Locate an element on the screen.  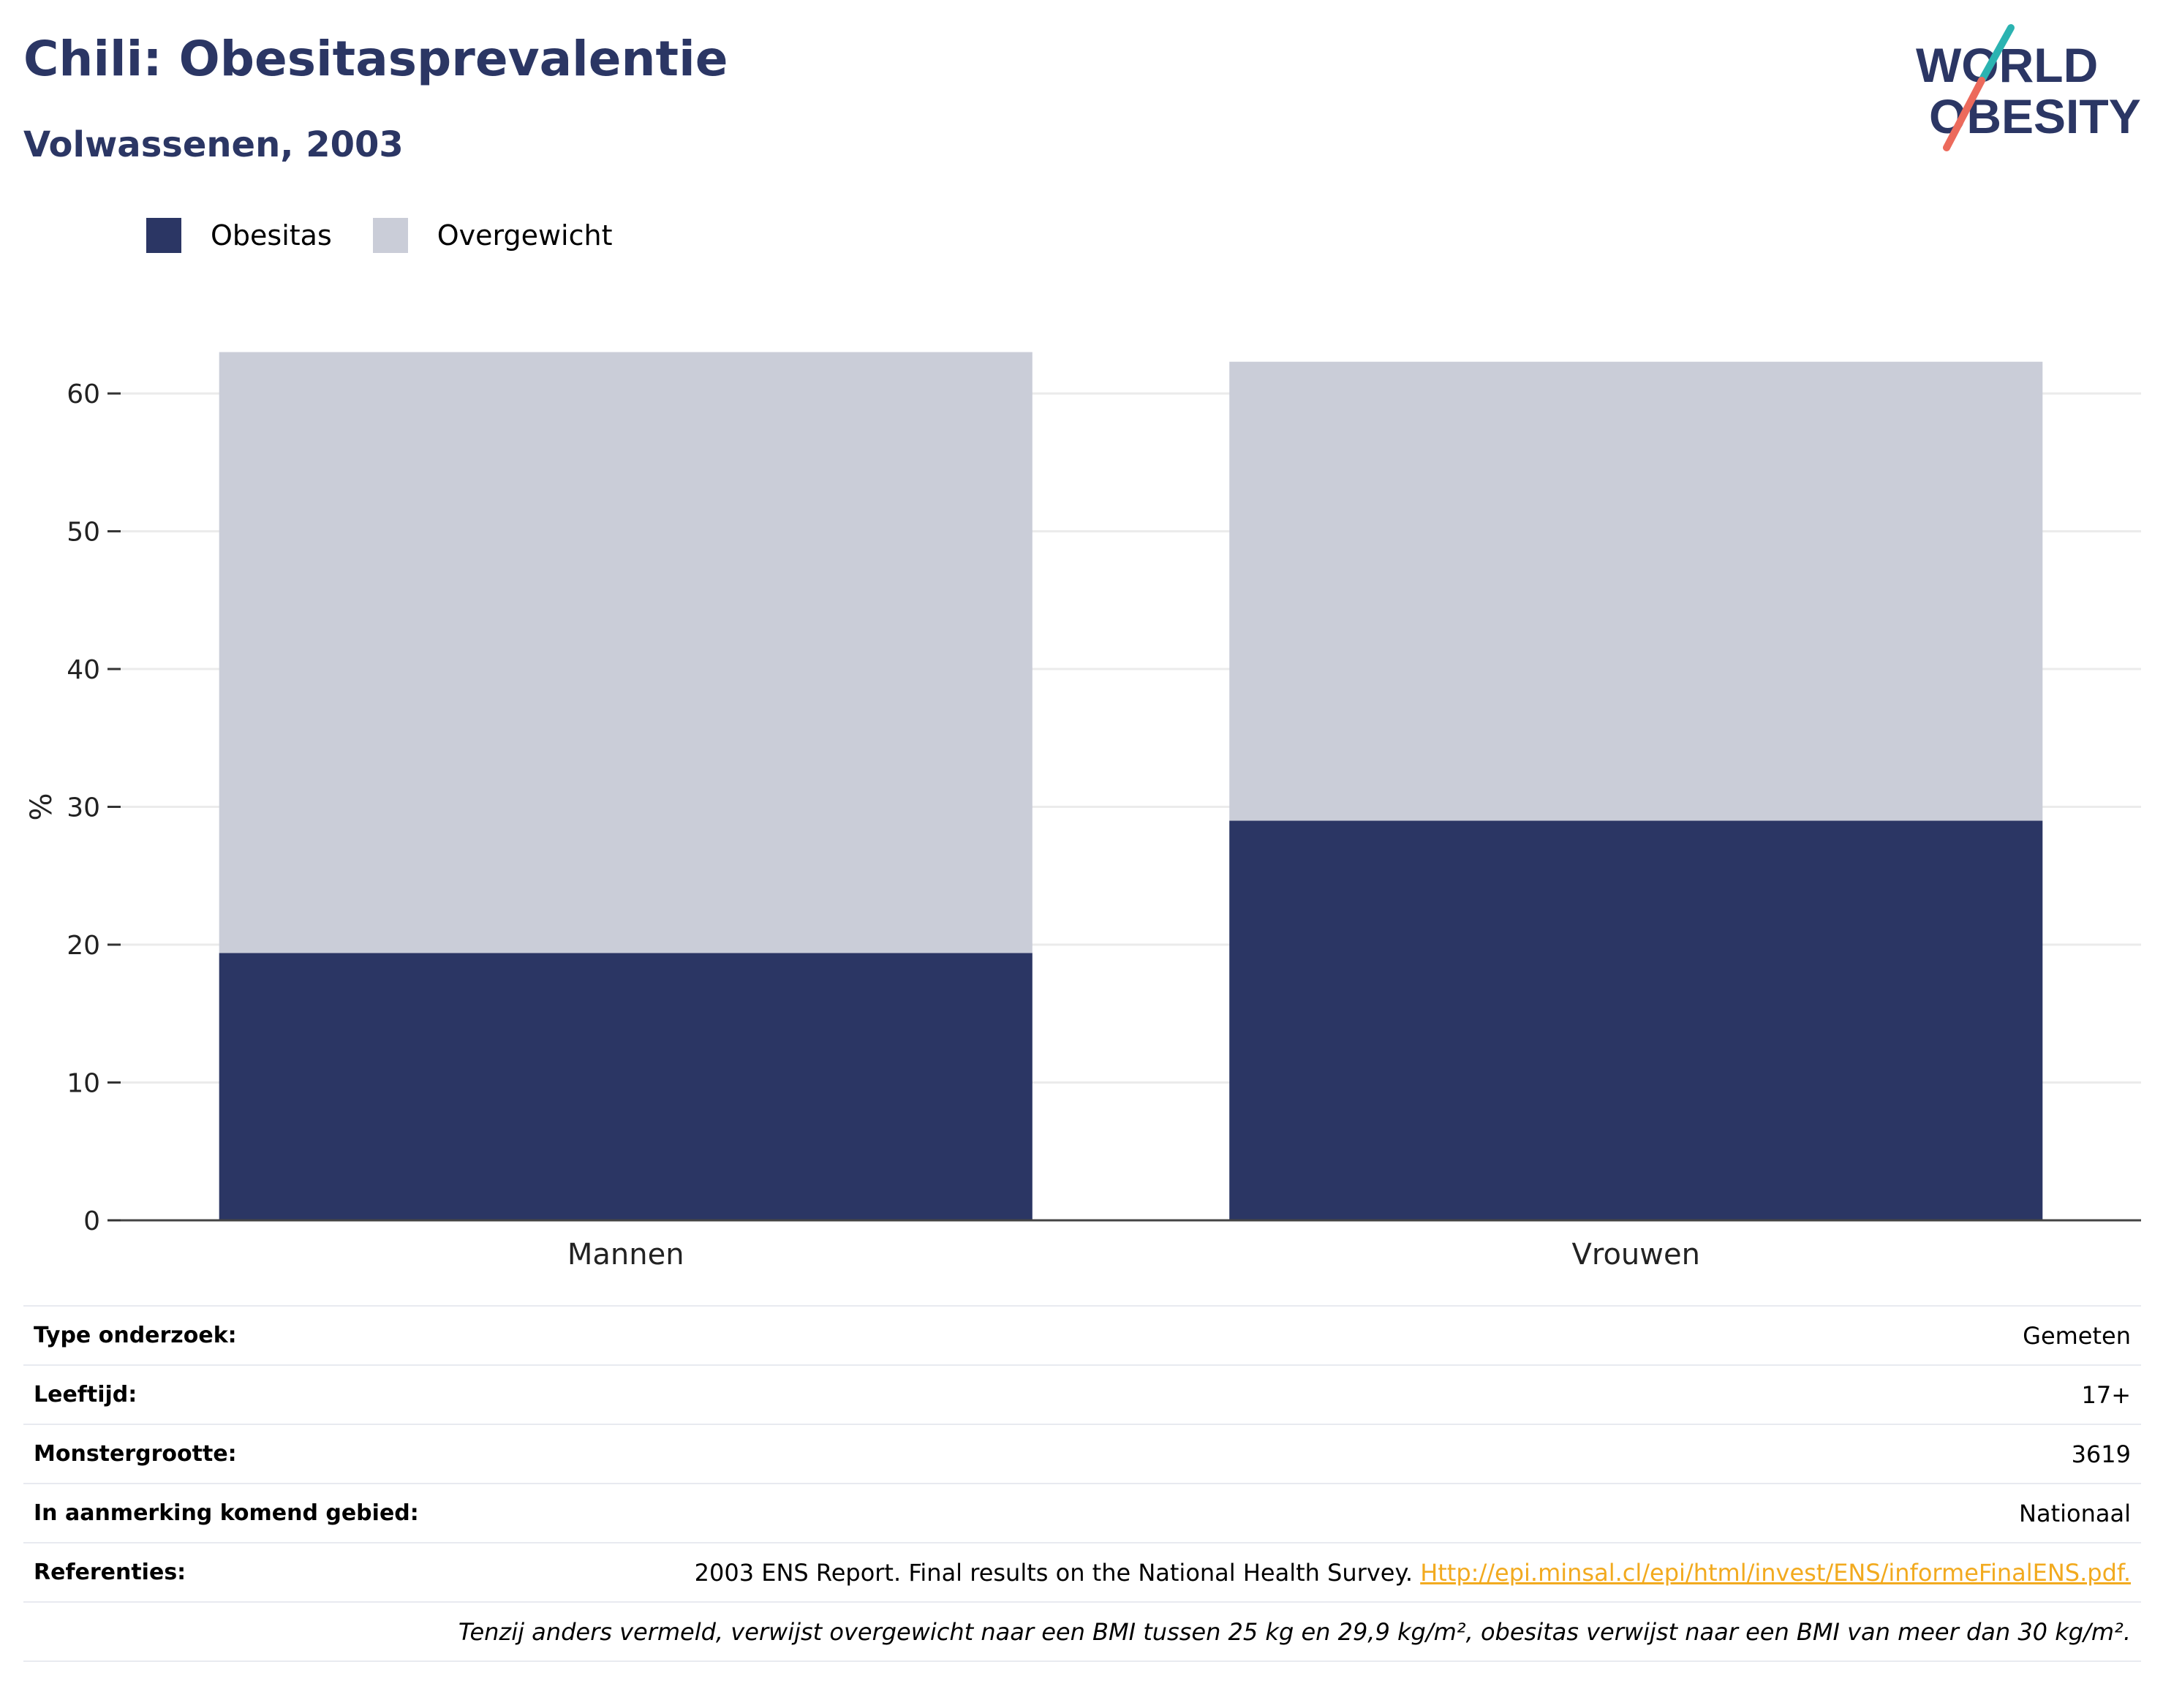
legend-item-obesitas: Obesitas is located at coordinates (239, 235).